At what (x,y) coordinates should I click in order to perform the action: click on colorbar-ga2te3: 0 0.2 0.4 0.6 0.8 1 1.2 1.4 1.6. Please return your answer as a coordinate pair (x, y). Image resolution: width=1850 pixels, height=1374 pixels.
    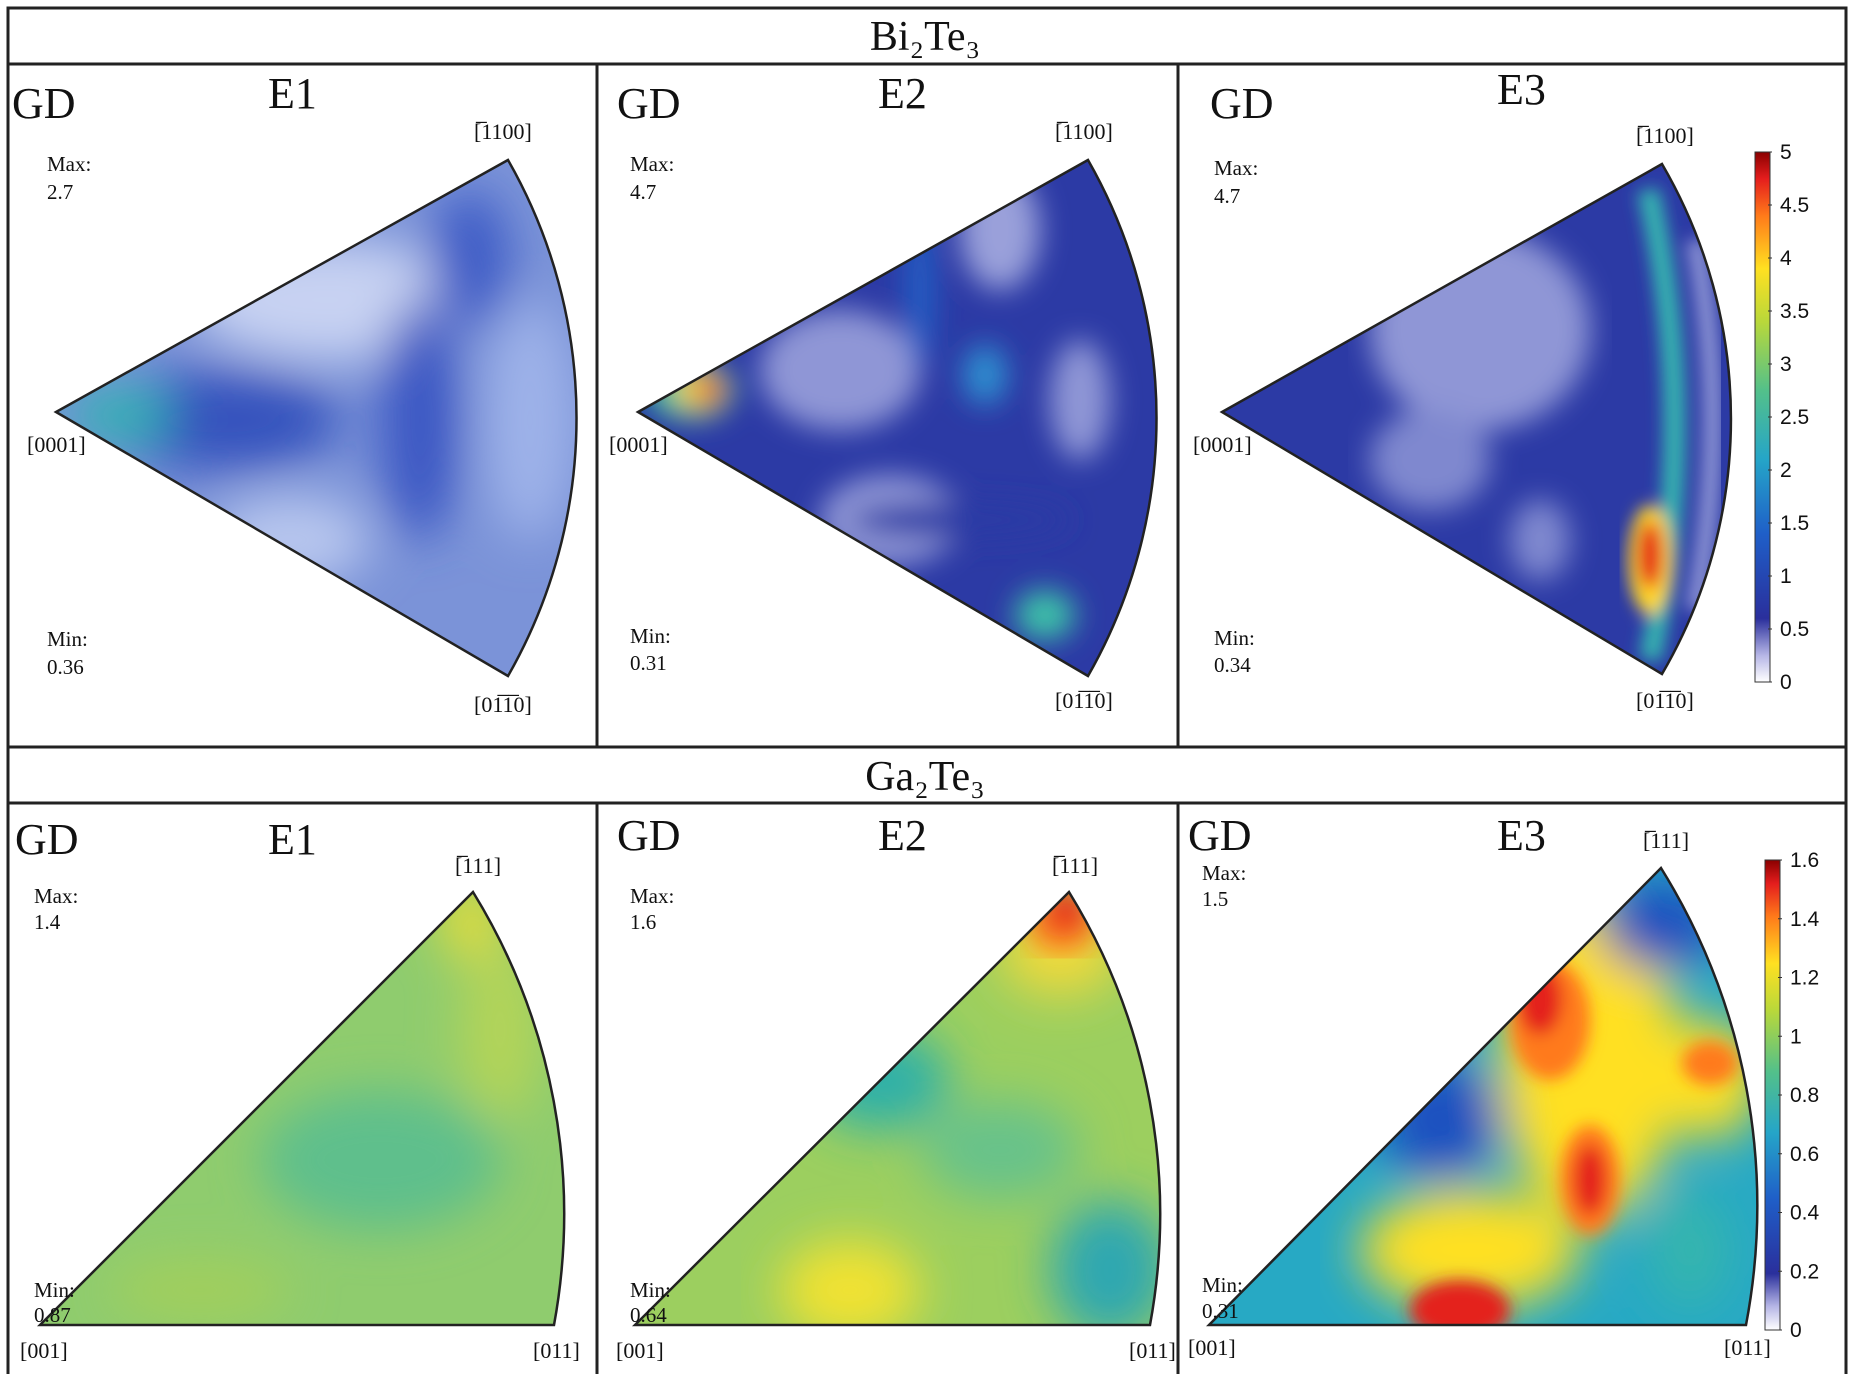
    Looking at the image, I should click on (1792, 1095).